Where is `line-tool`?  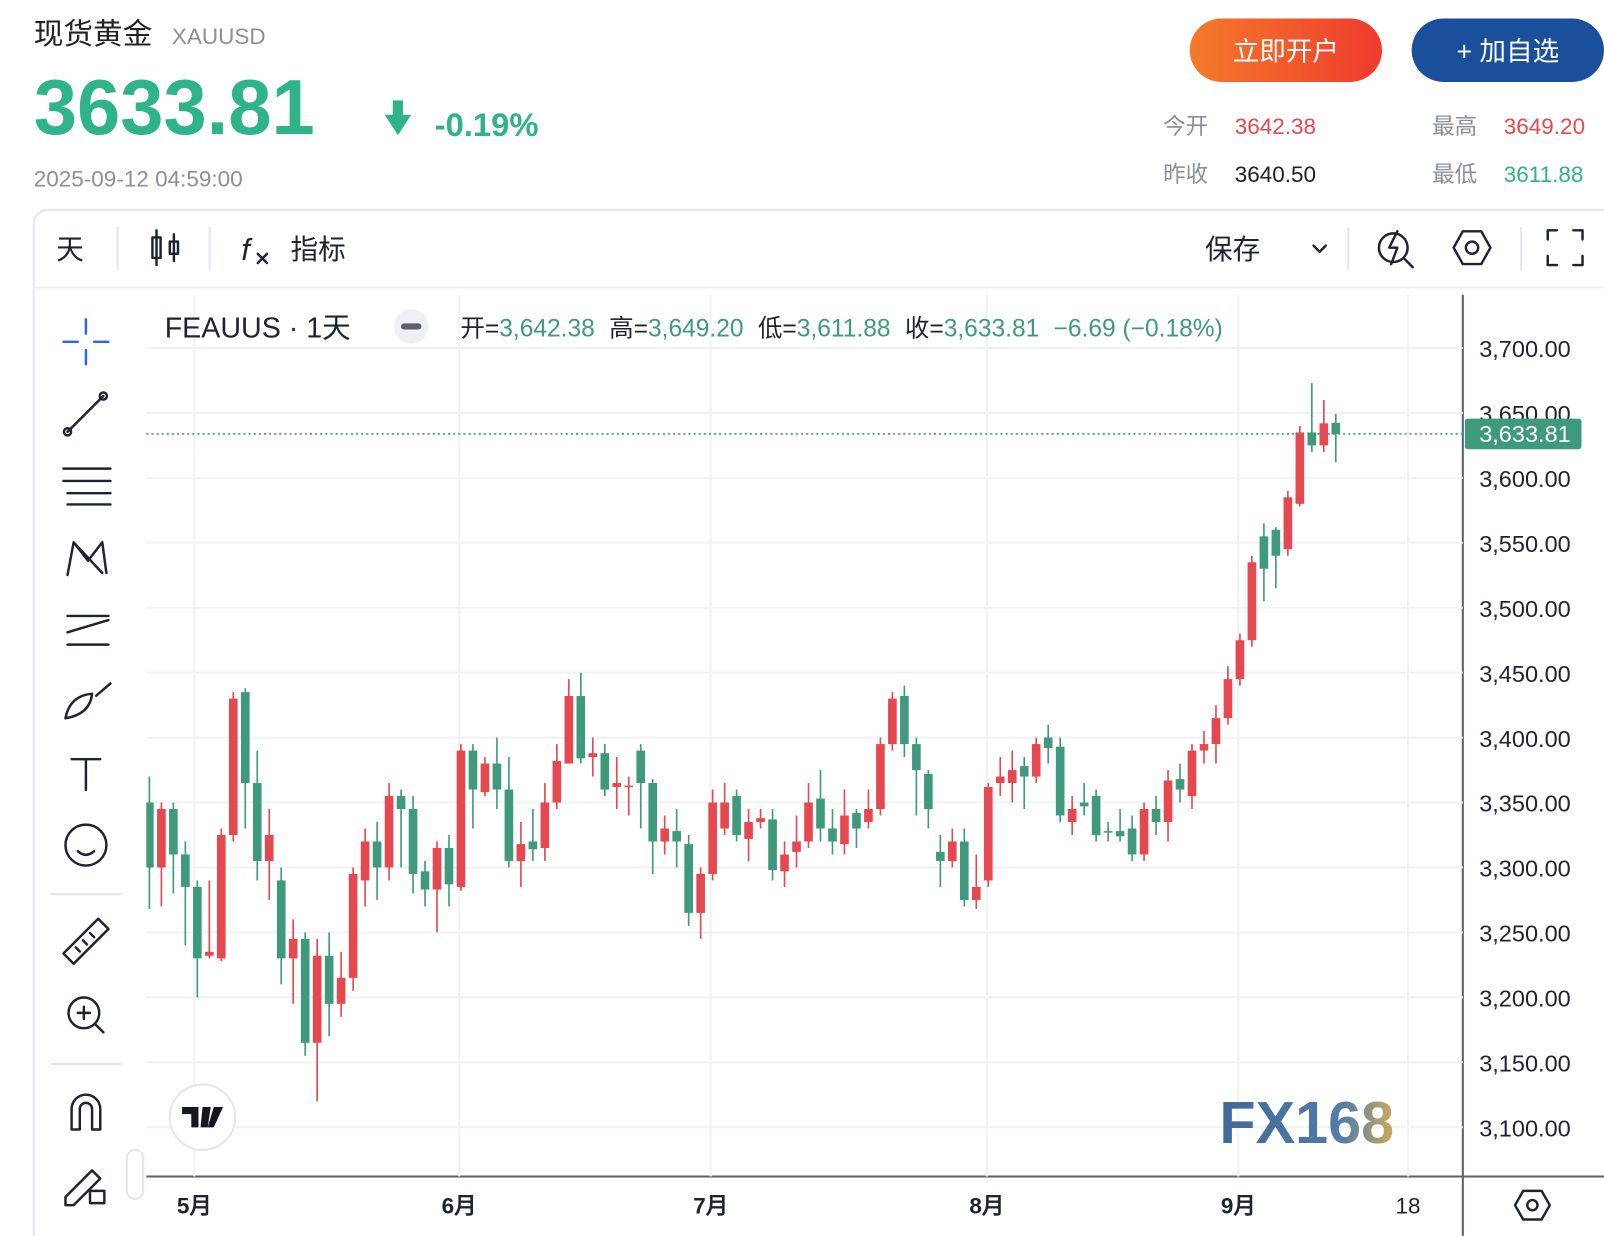 line-tool is located at coordinates (85, 414).